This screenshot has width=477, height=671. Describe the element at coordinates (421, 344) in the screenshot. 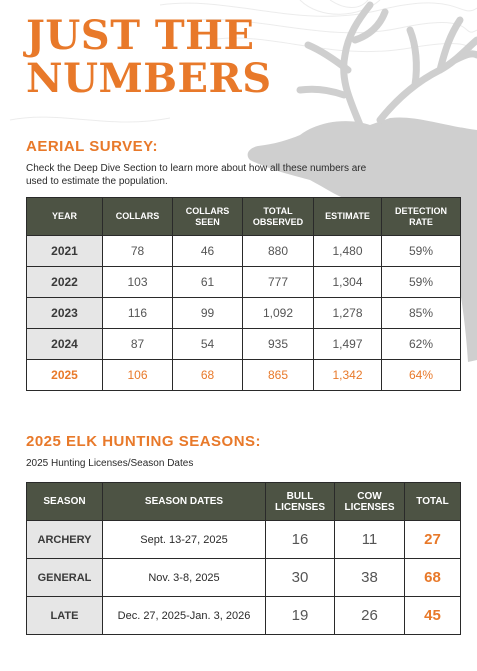

I see `detection-rate-cell: 62%` at that location.